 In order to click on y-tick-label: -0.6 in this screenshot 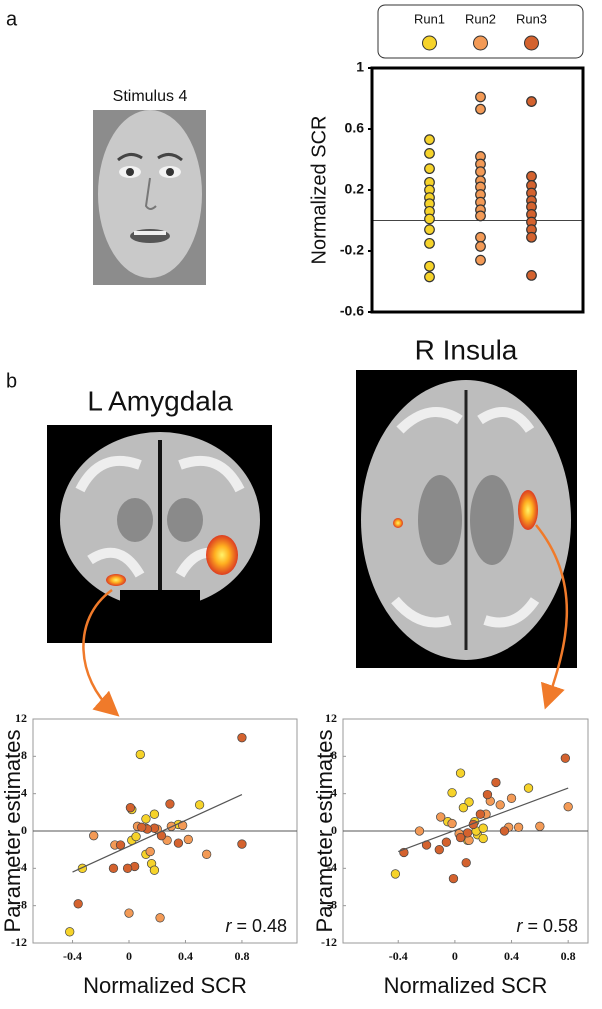, I will do `click(352, 311)`.